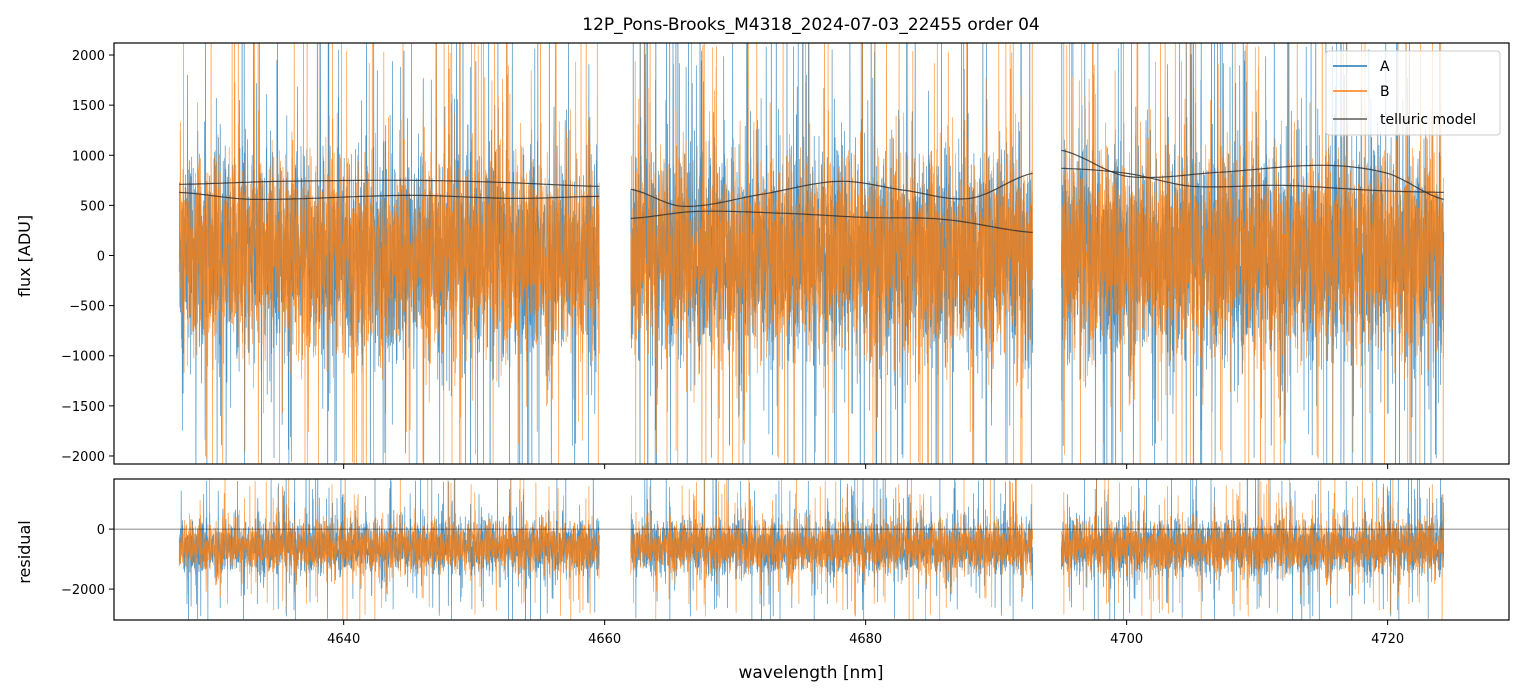 Image resolution: width=1523 pixels, height=700 pixels. Describe the element at coordinates (1387, 639) in the screenshot. I see `x-tick-label: 4720` at that location.